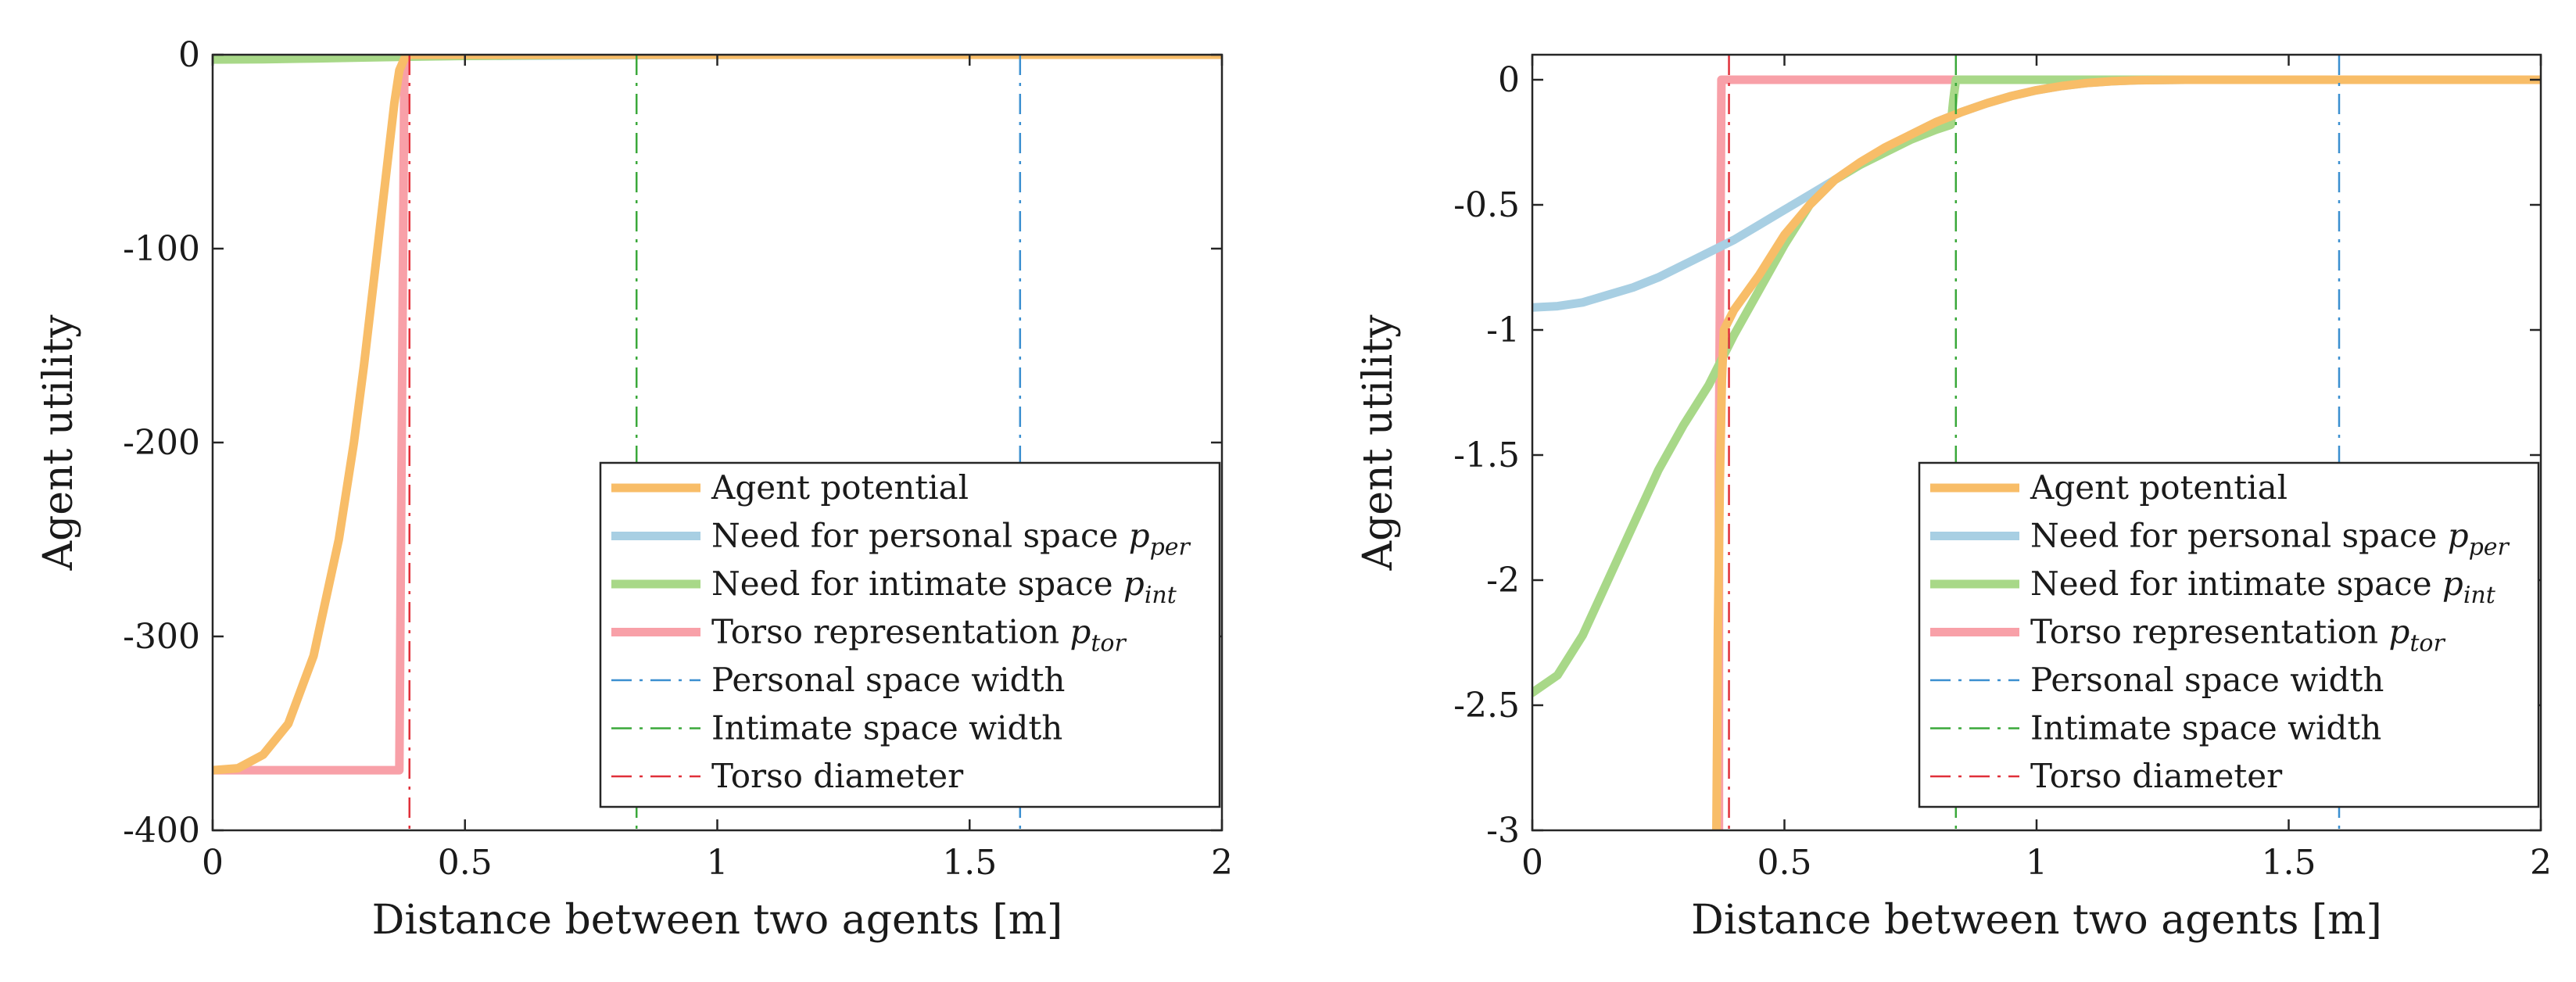 The height and width of the screenshot is (982, 2576). Describe the element at coordinates (1503, 330) in the screenshot. I see `y-tick-label: -1` at that location.